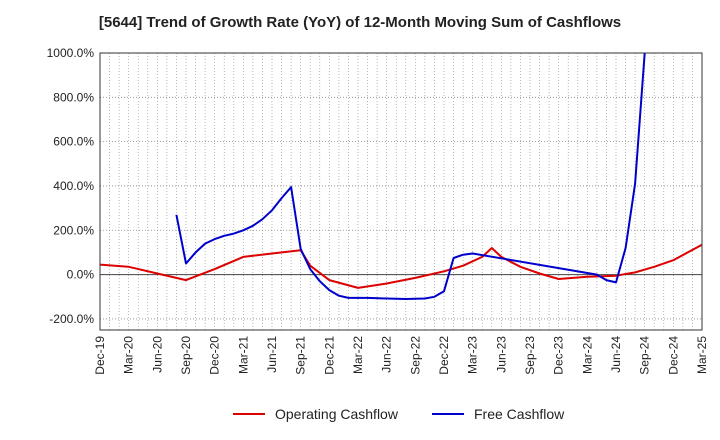 The width and height of the screenshot is (720, 440). I want to click on x-tick-label: Dec-22, so click(444, 355).